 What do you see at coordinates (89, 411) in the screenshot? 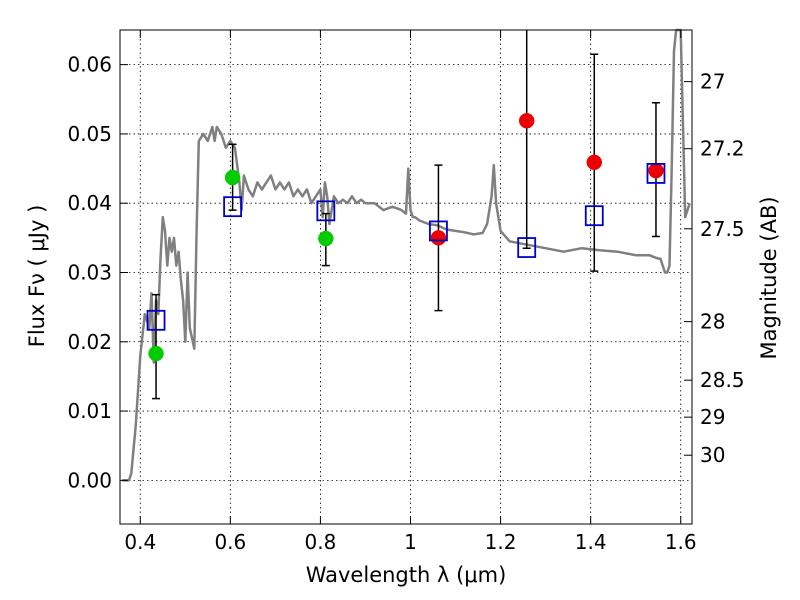
I see `y-tick-label: 0.01` at bounding box center [89, 411].